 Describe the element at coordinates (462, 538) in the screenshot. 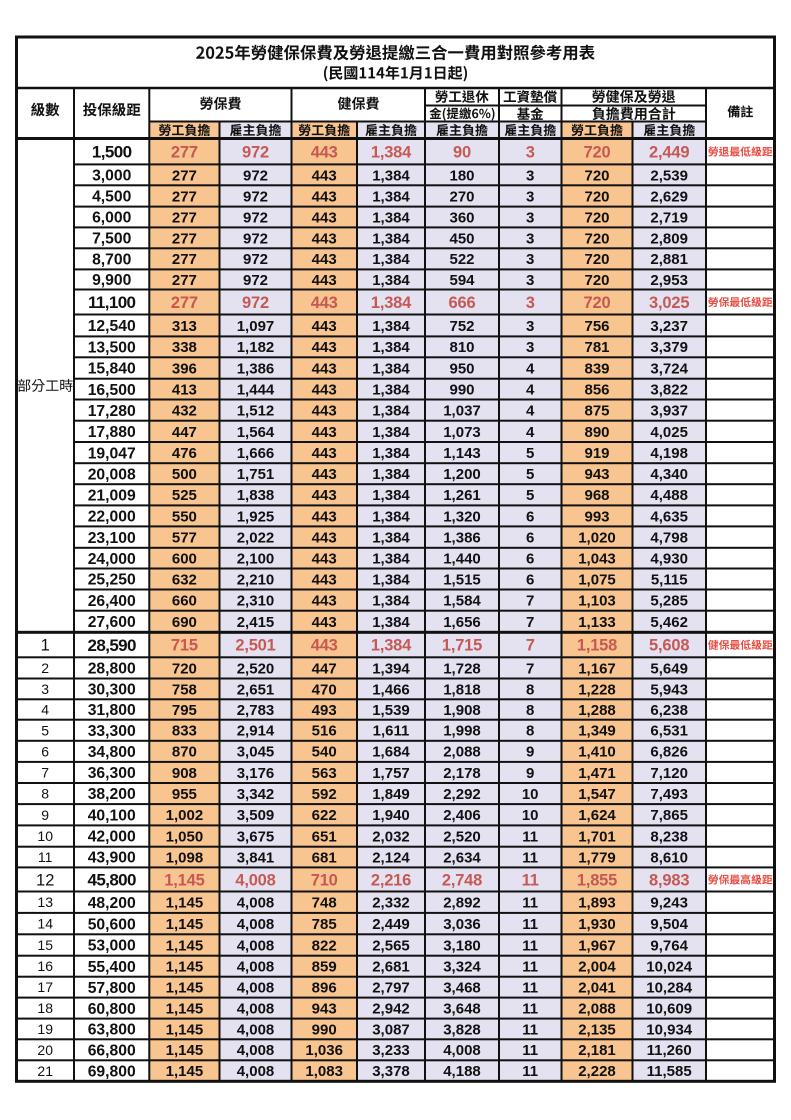

I see `svg-text: 1,386` at that location.